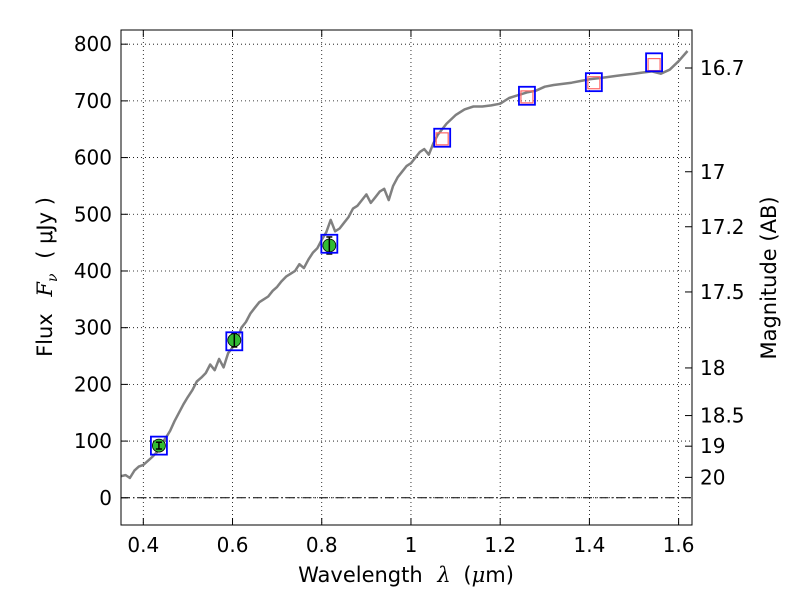  Describe the element at coordinates (93, 384) in the screenshot. I see `y-tick-label: 200` at that location.